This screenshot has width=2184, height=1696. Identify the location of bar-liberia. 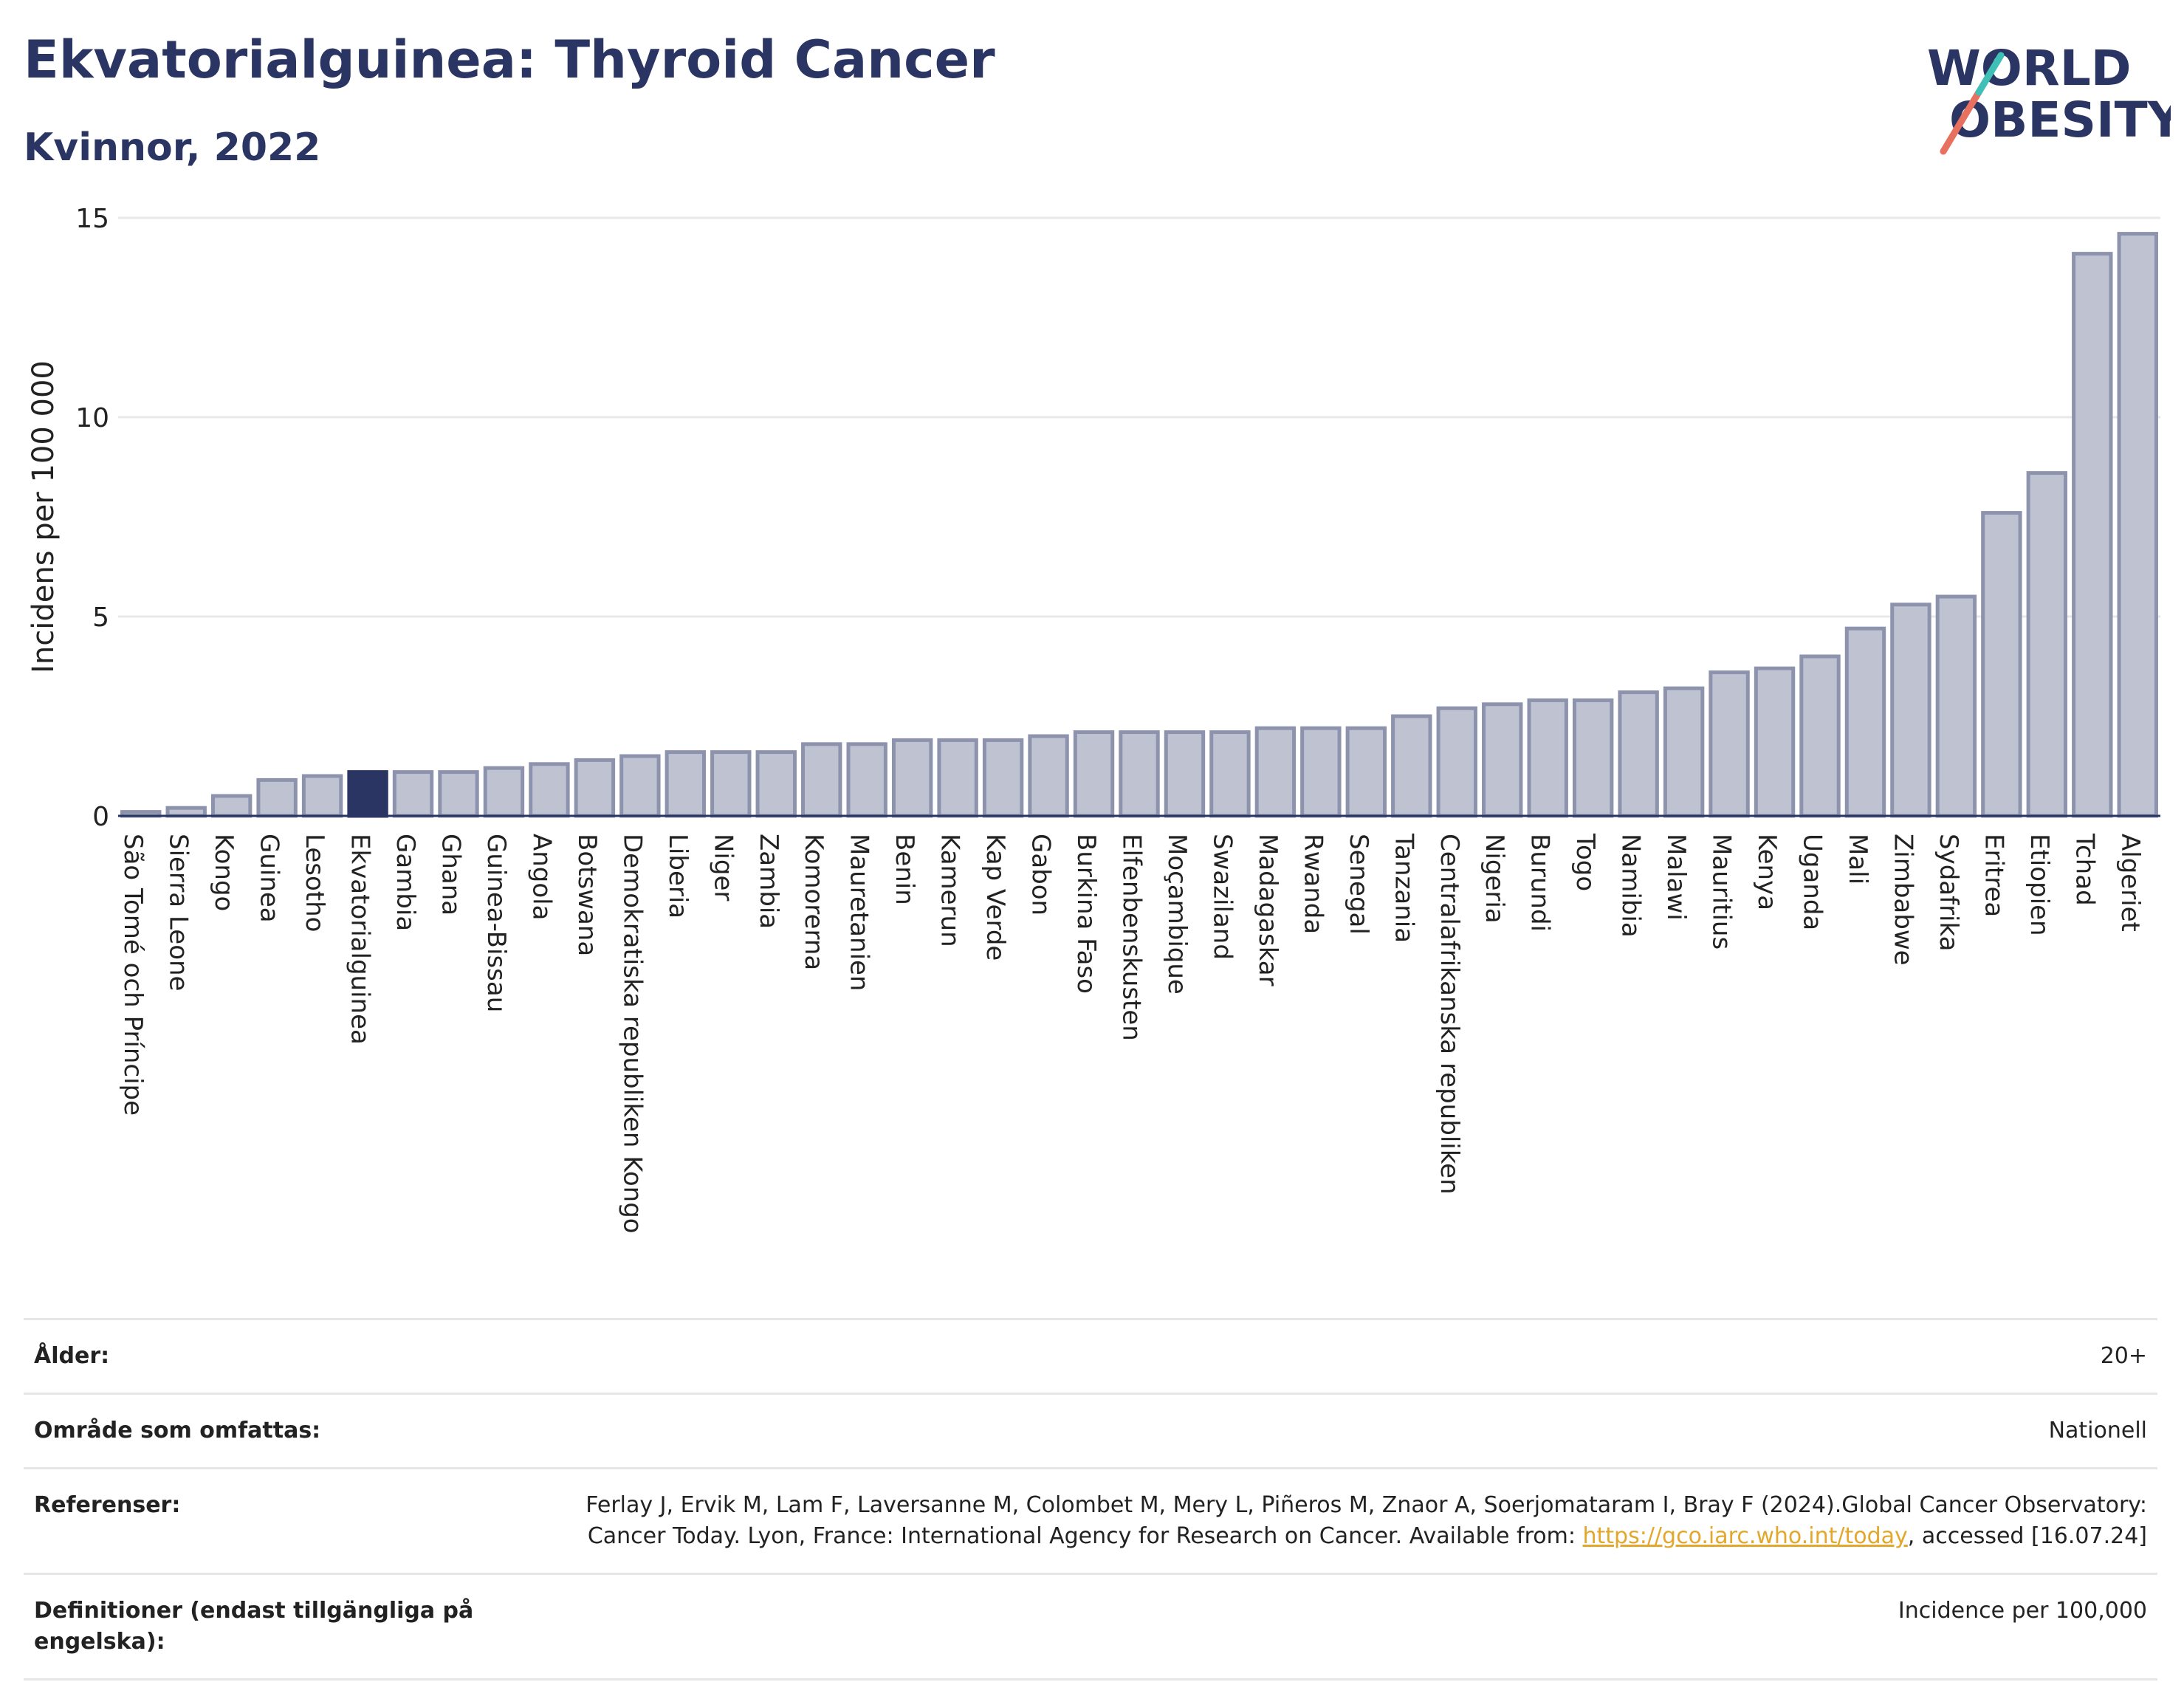
(686, 784).